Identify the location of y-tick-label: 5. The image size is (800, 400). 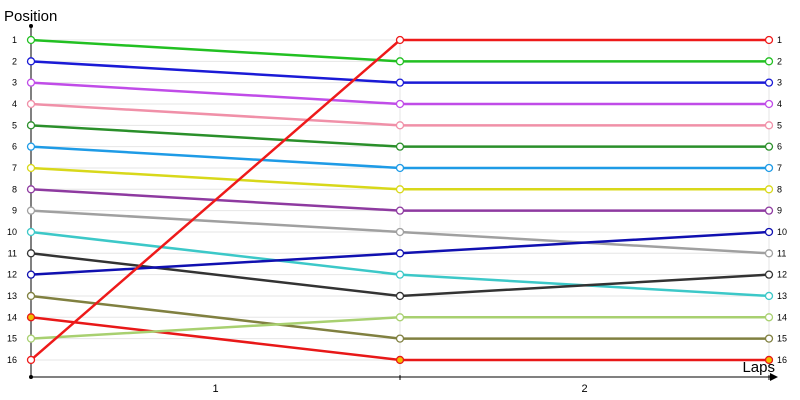
(14, 125).